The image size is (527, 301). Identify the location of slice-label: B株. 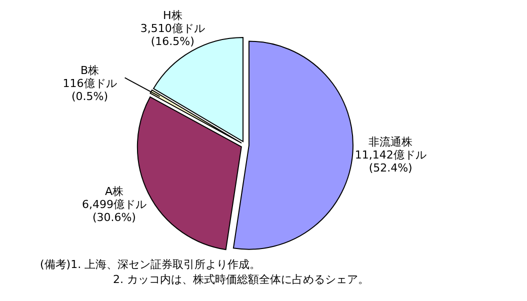
(90, 71).